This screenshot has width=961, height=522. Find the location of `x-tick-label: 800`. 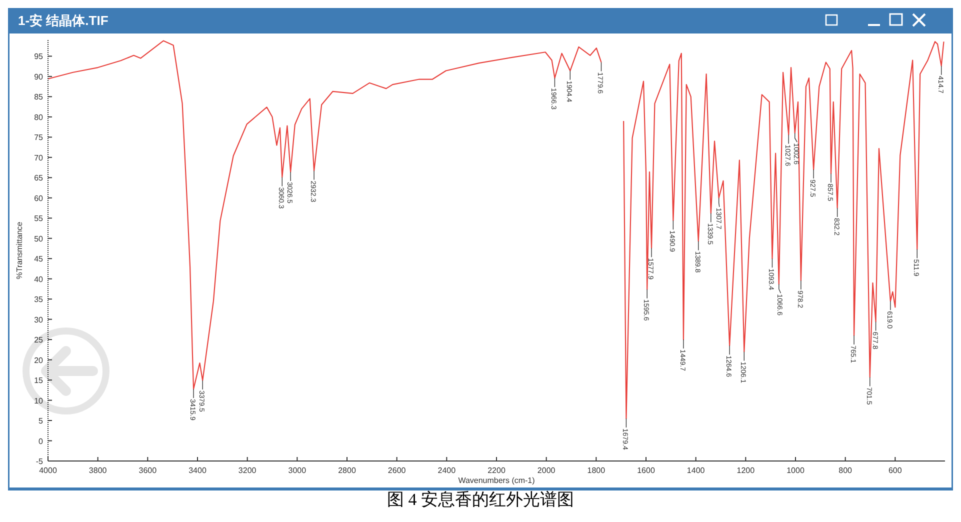

x-tick-label: 800 is located at coordinates (845, 470).